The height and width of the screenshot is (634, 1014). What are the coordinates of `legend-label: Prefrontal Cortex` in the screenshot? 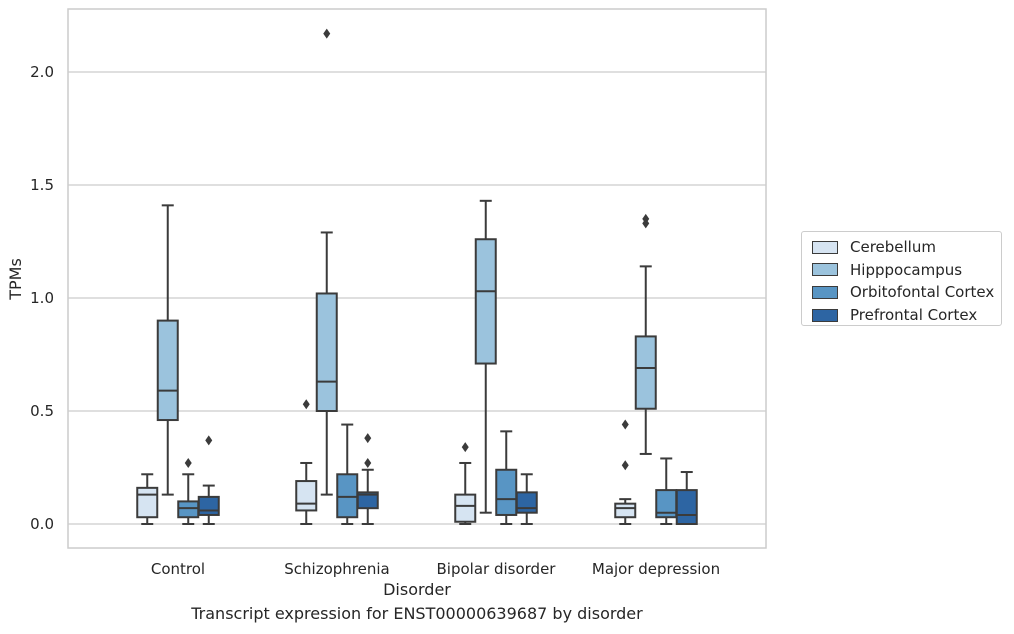 It's located at (914, 315).